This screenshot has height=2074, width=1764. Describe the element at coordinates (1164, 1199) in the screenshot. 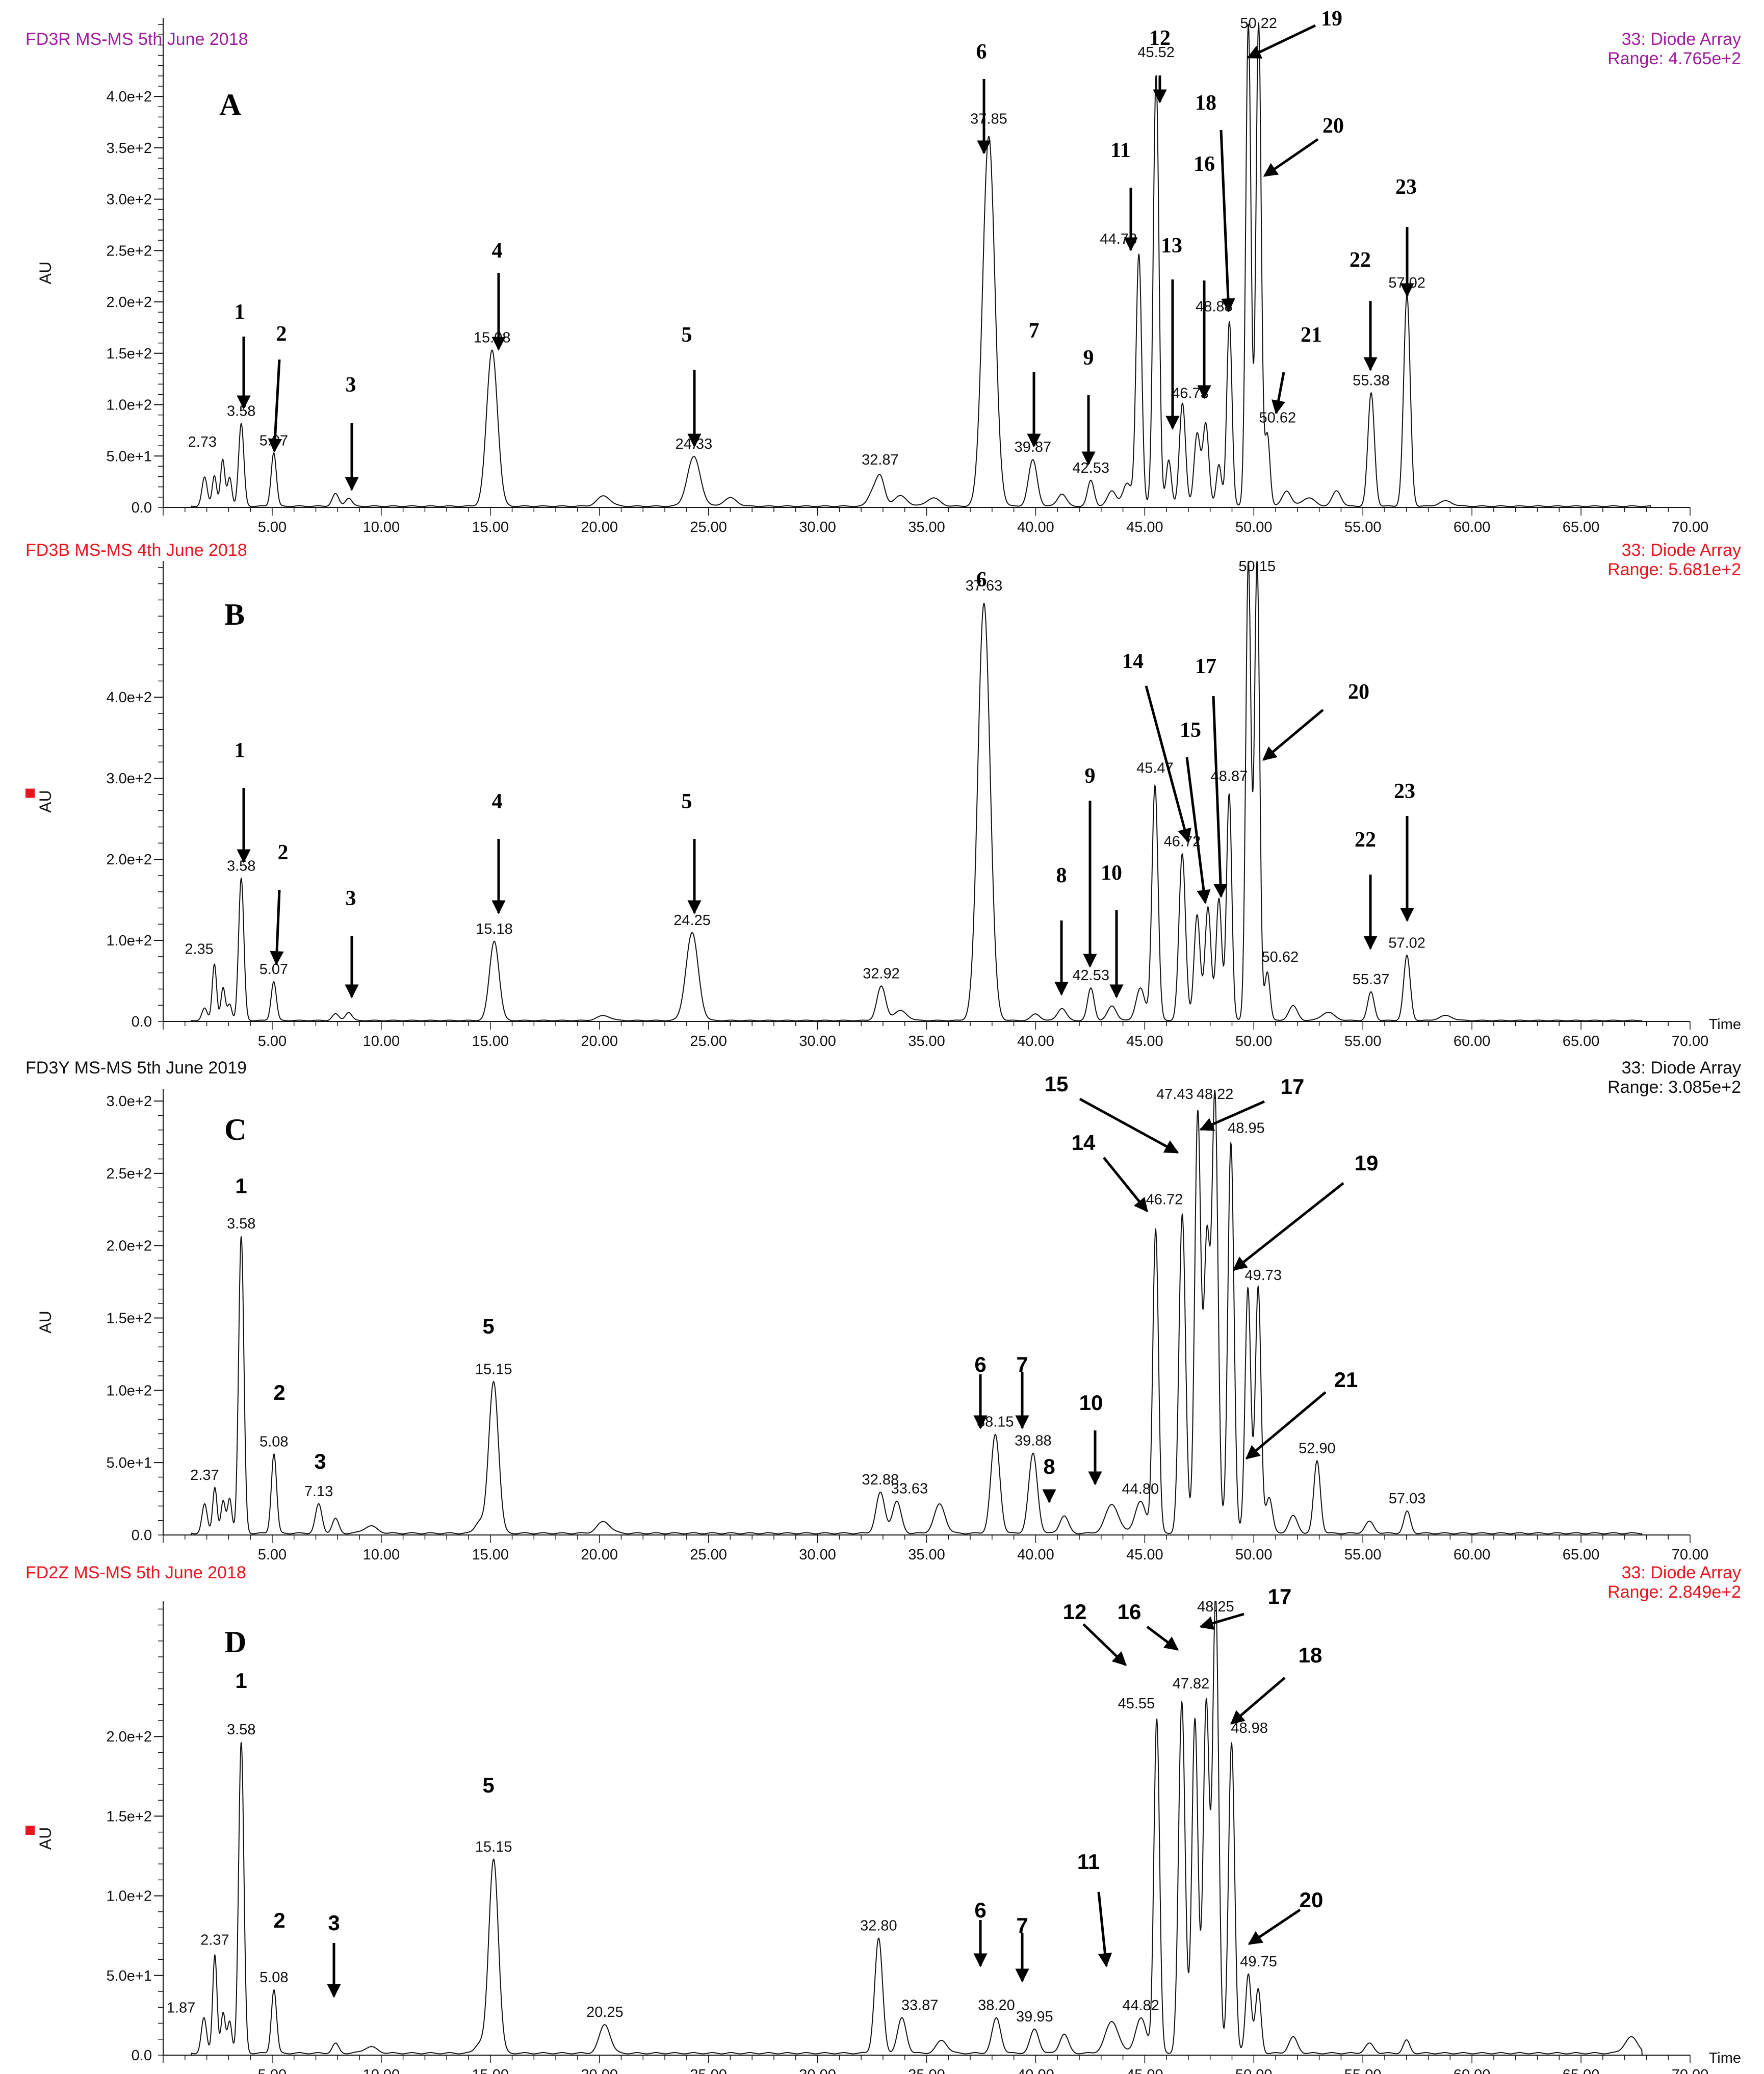

I see `retention-time-label: 46.72` at that location.